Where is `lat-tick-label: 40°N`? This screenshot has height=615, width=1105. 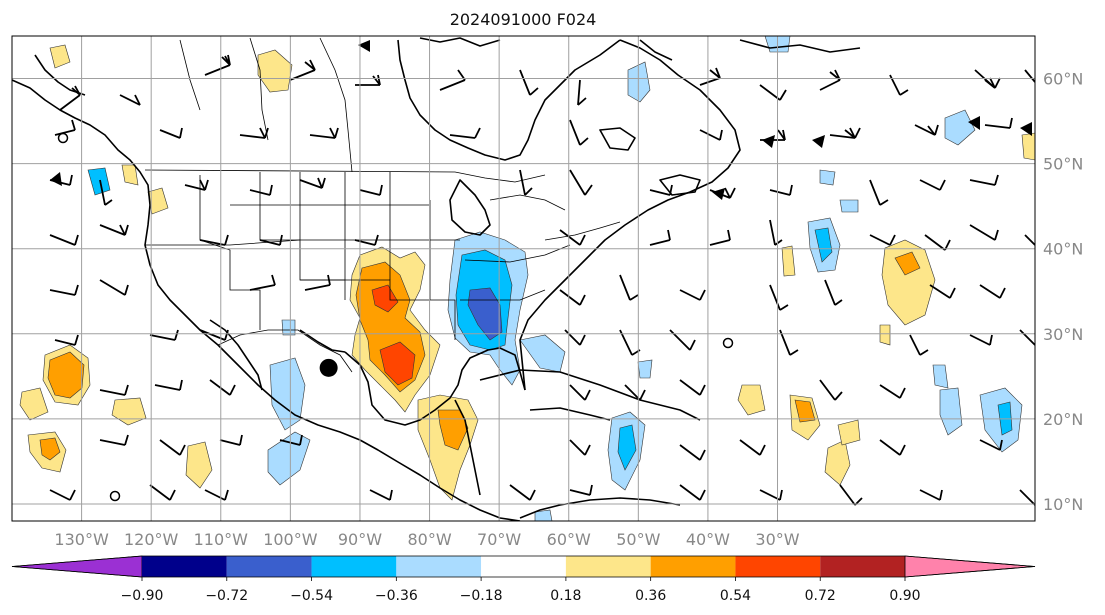
lat-tick-label: 40°N is located at coordinates (1063, 249).